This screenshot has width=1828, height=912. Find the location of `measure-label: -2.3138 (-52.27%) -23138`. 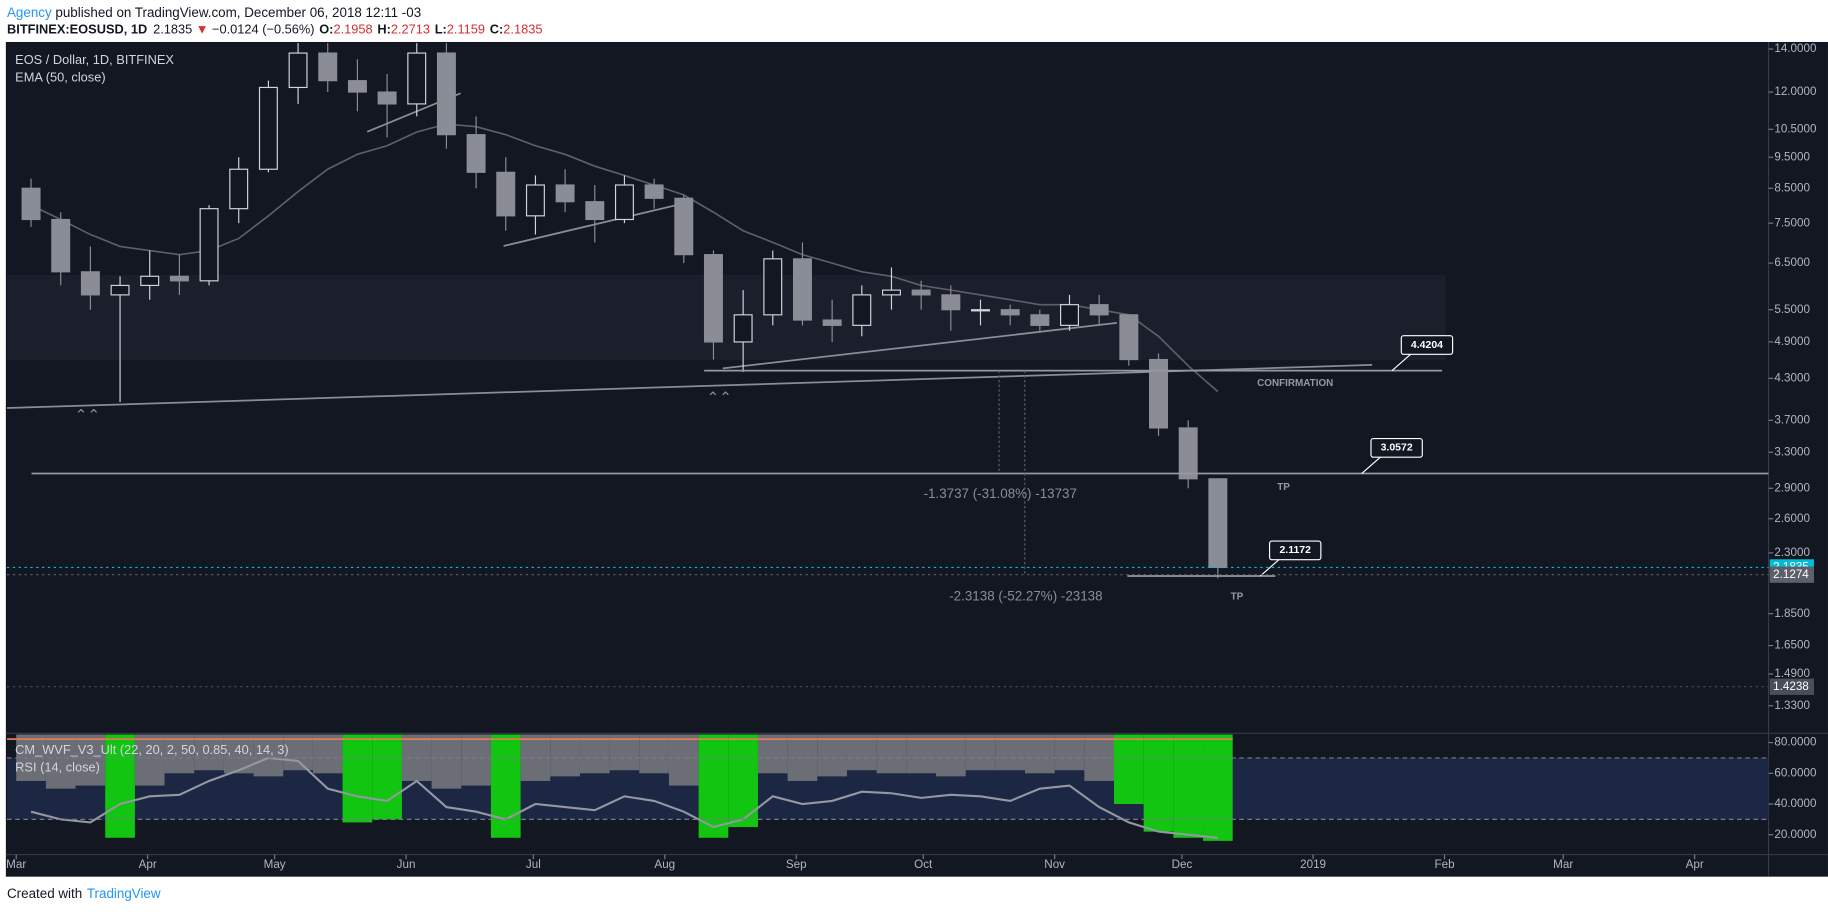

measure-label: -2.3138 (-52.27%) -23138 is located at coordinates (1025, 595).